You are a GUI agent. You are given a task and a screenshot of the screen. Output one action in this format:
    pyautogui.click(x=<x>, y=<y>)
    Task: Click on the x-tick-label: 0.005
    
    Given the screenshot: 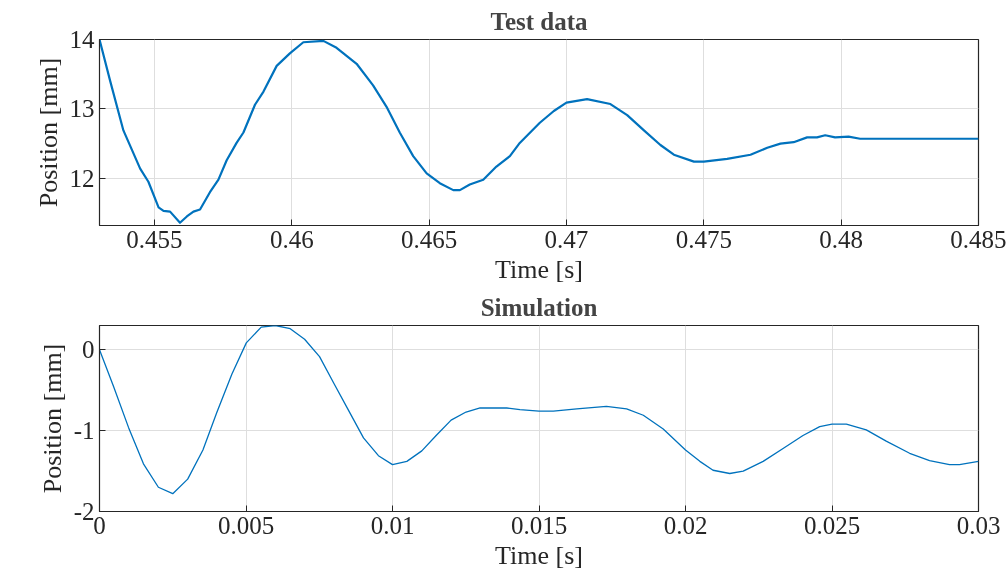 What is the action you would take?
    pyautogui.click(x=246, y=525)
    